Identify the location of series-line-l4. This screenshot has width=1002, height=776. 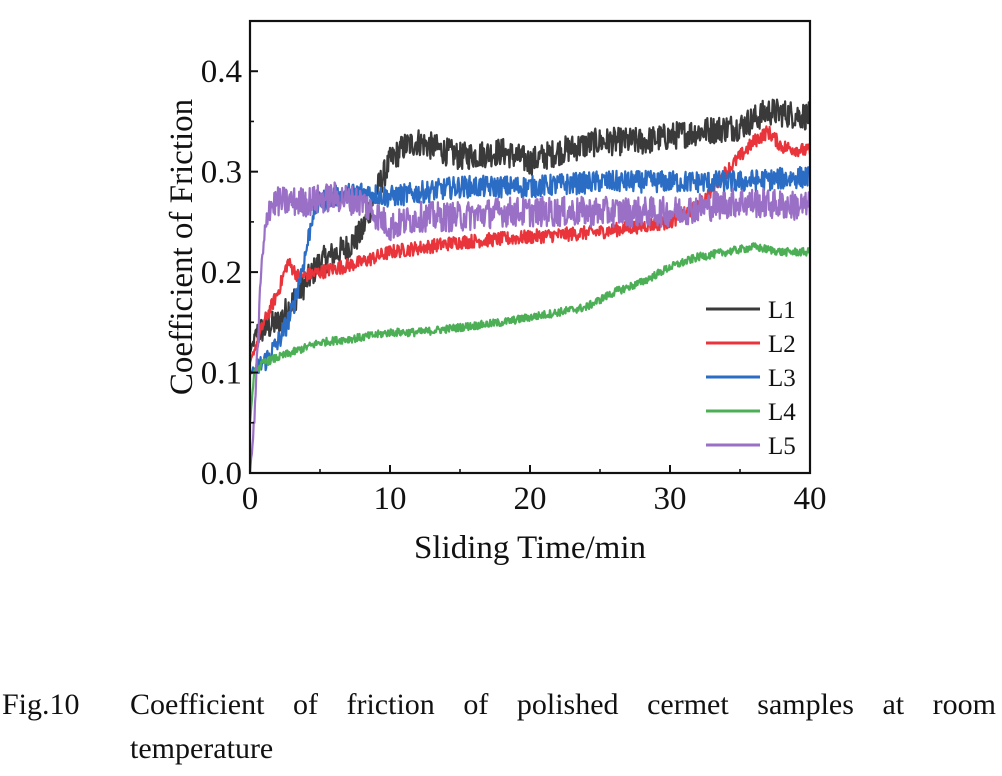
(530, 332).